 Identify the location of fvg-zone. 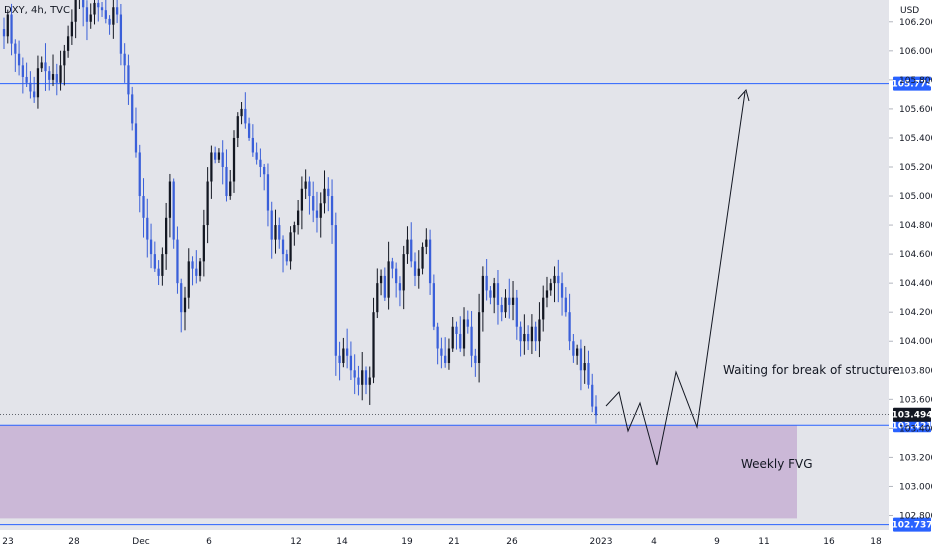
(398, 472).